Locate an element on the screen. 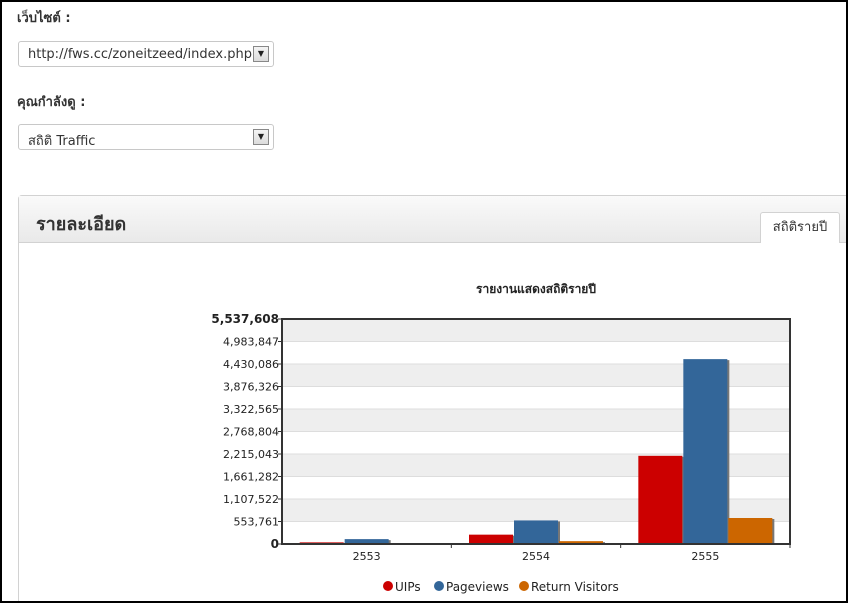 The image size is (848, 603). website-select: http://fws.cc/zoneitzeed/index.php ▼ is located at coordinates (146, 54).